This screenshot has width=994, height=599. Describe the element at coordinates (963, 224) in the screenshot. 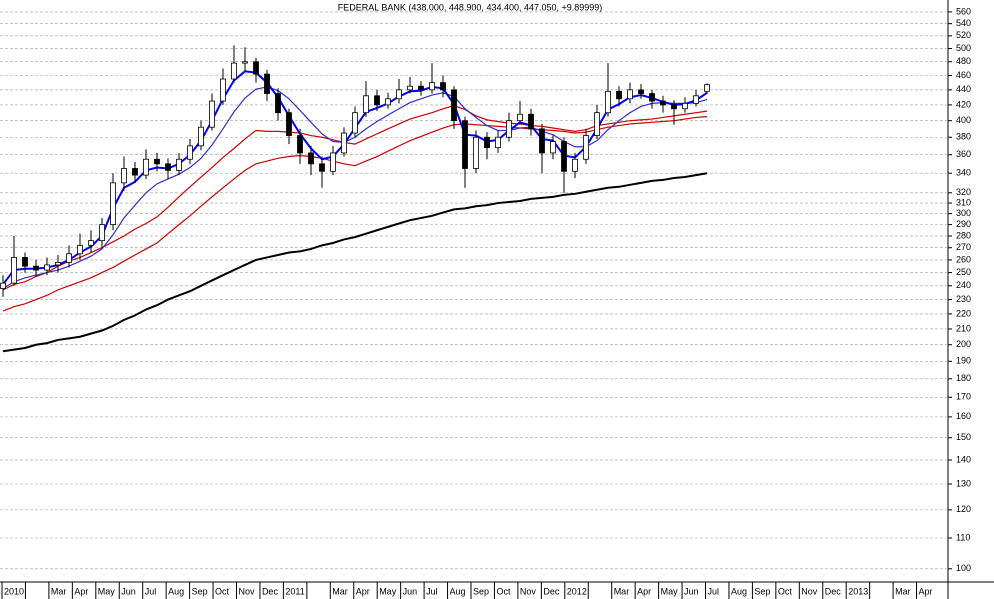

I see `y-tick-label: 290` at that location.